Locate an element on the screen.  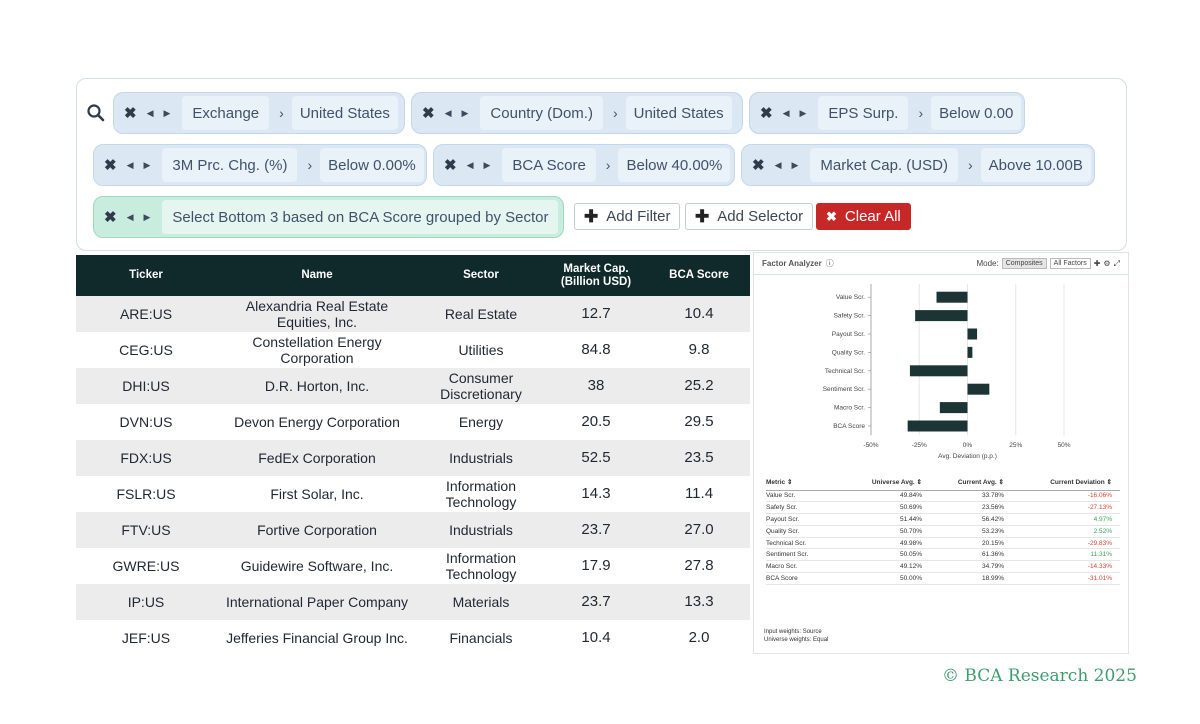
name-line: FedEx Corporation is located at coordinates (317, 458).